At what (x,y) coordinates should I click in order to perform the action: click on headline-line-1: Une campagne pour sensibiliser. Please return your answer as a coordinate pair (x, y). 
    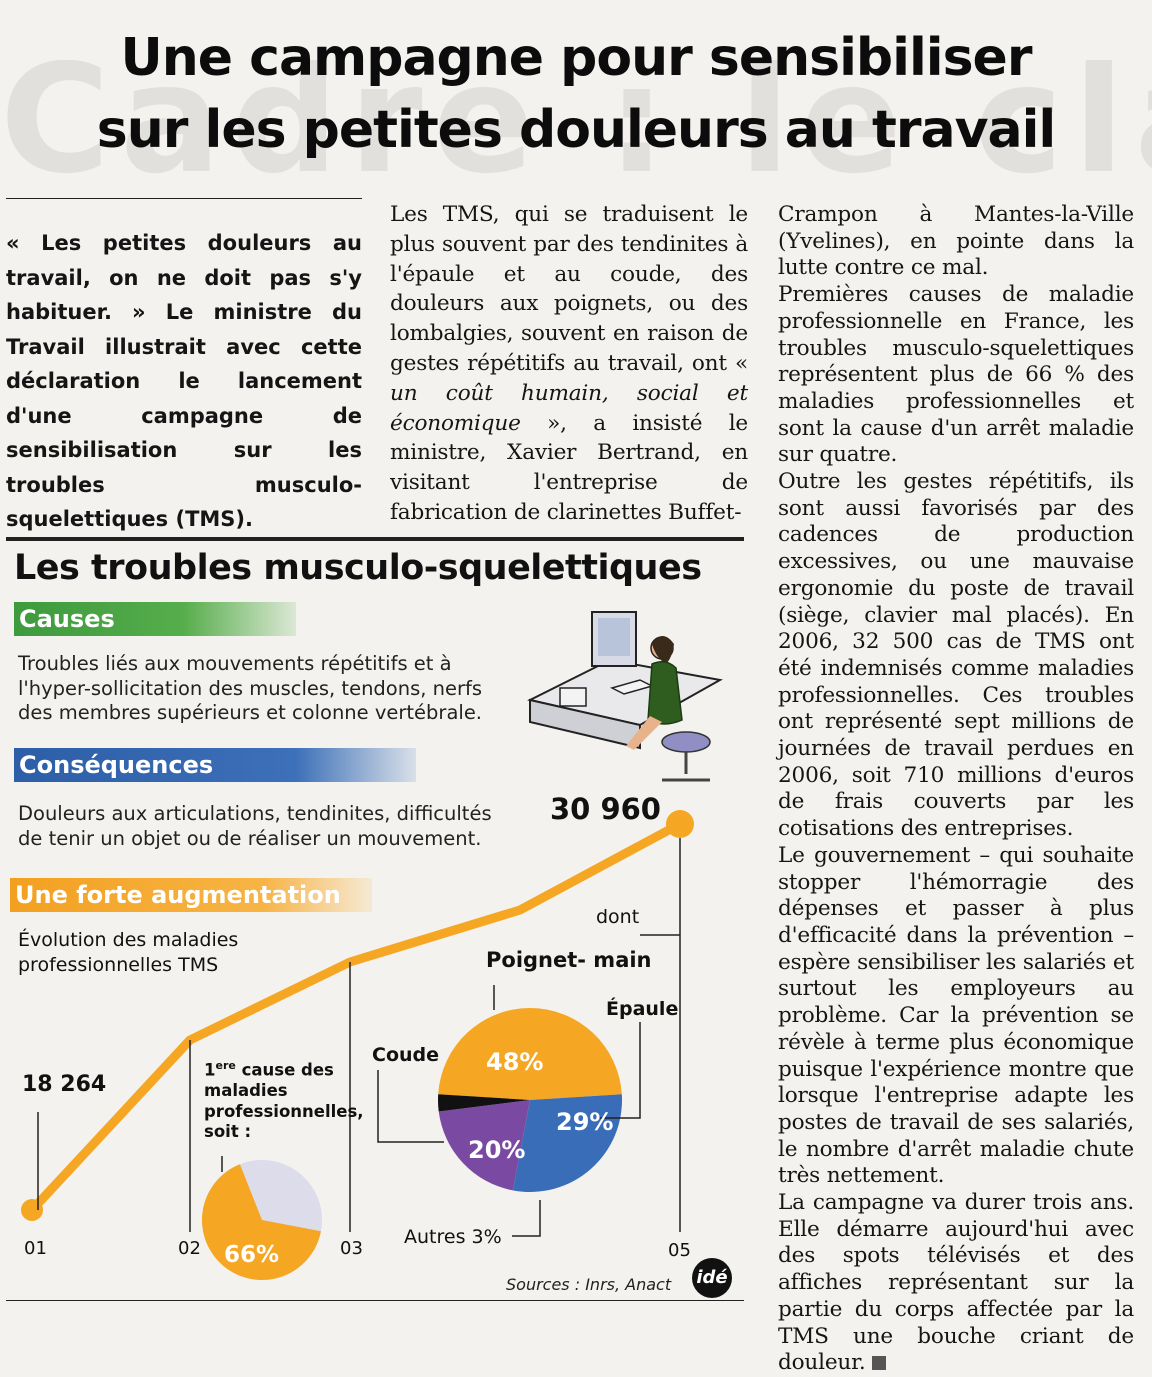
    Looking at the image, I should click on (576, 58).